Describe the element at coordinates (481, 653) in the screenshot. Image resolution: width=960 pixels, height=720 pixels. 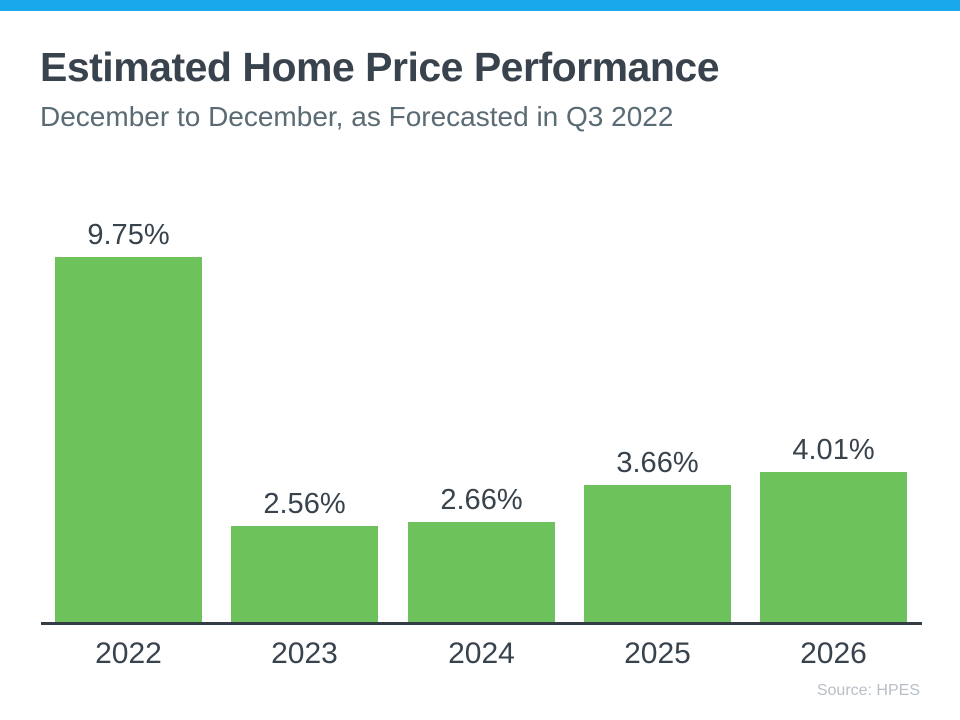
I see `x-axis-tick-label-2024: 2024` at that location.